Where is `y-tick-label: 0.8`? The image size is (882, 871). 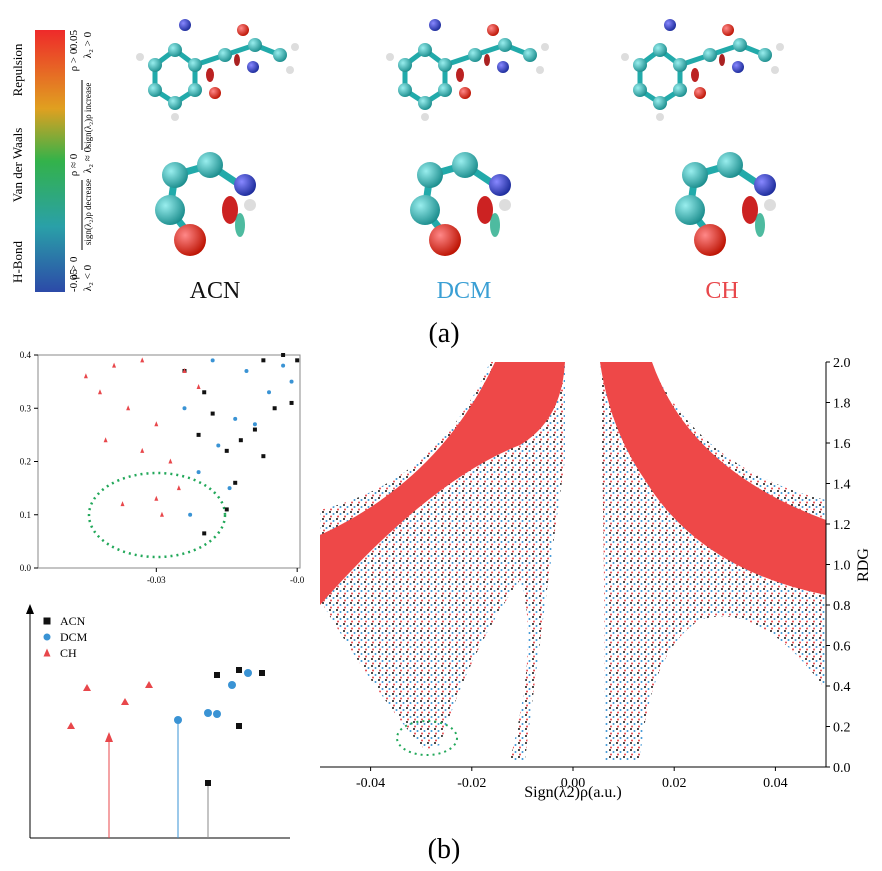
y-tick-label: 0.8 is located at coordinates (842, 606).